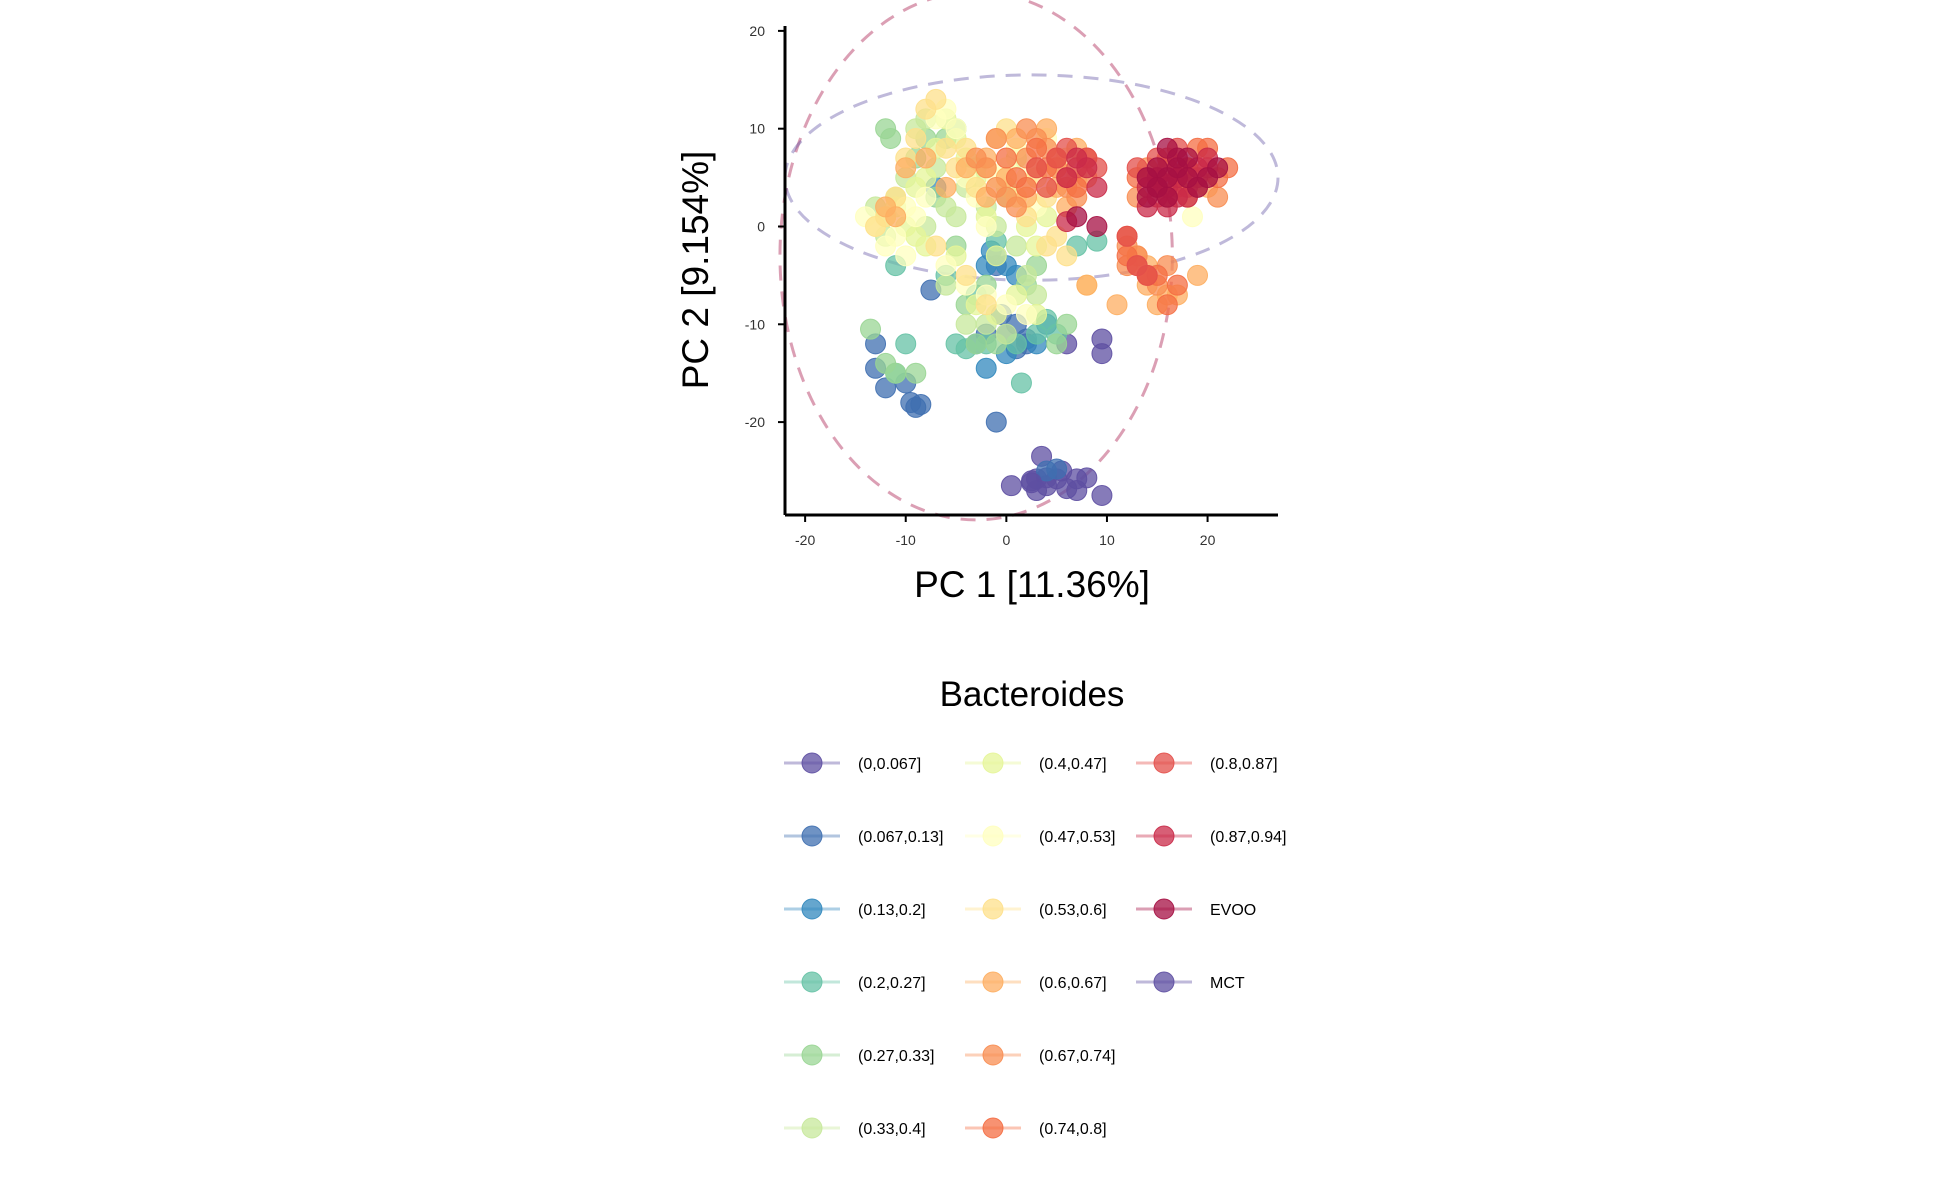  I want to click on legend-label: (0.2,0.27], so click(892, 983).